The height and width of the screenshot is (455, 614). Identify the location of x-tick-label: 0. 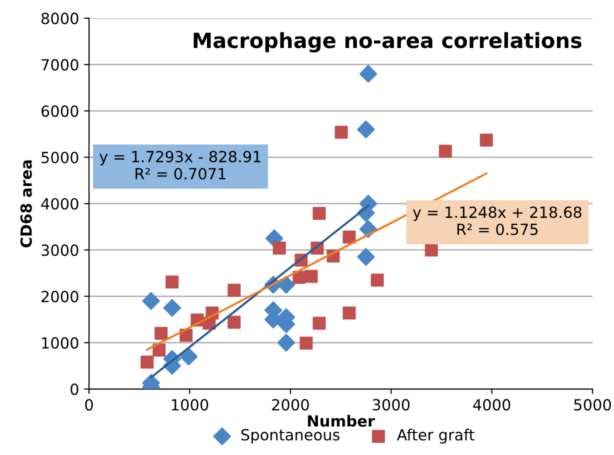
(89, 405).